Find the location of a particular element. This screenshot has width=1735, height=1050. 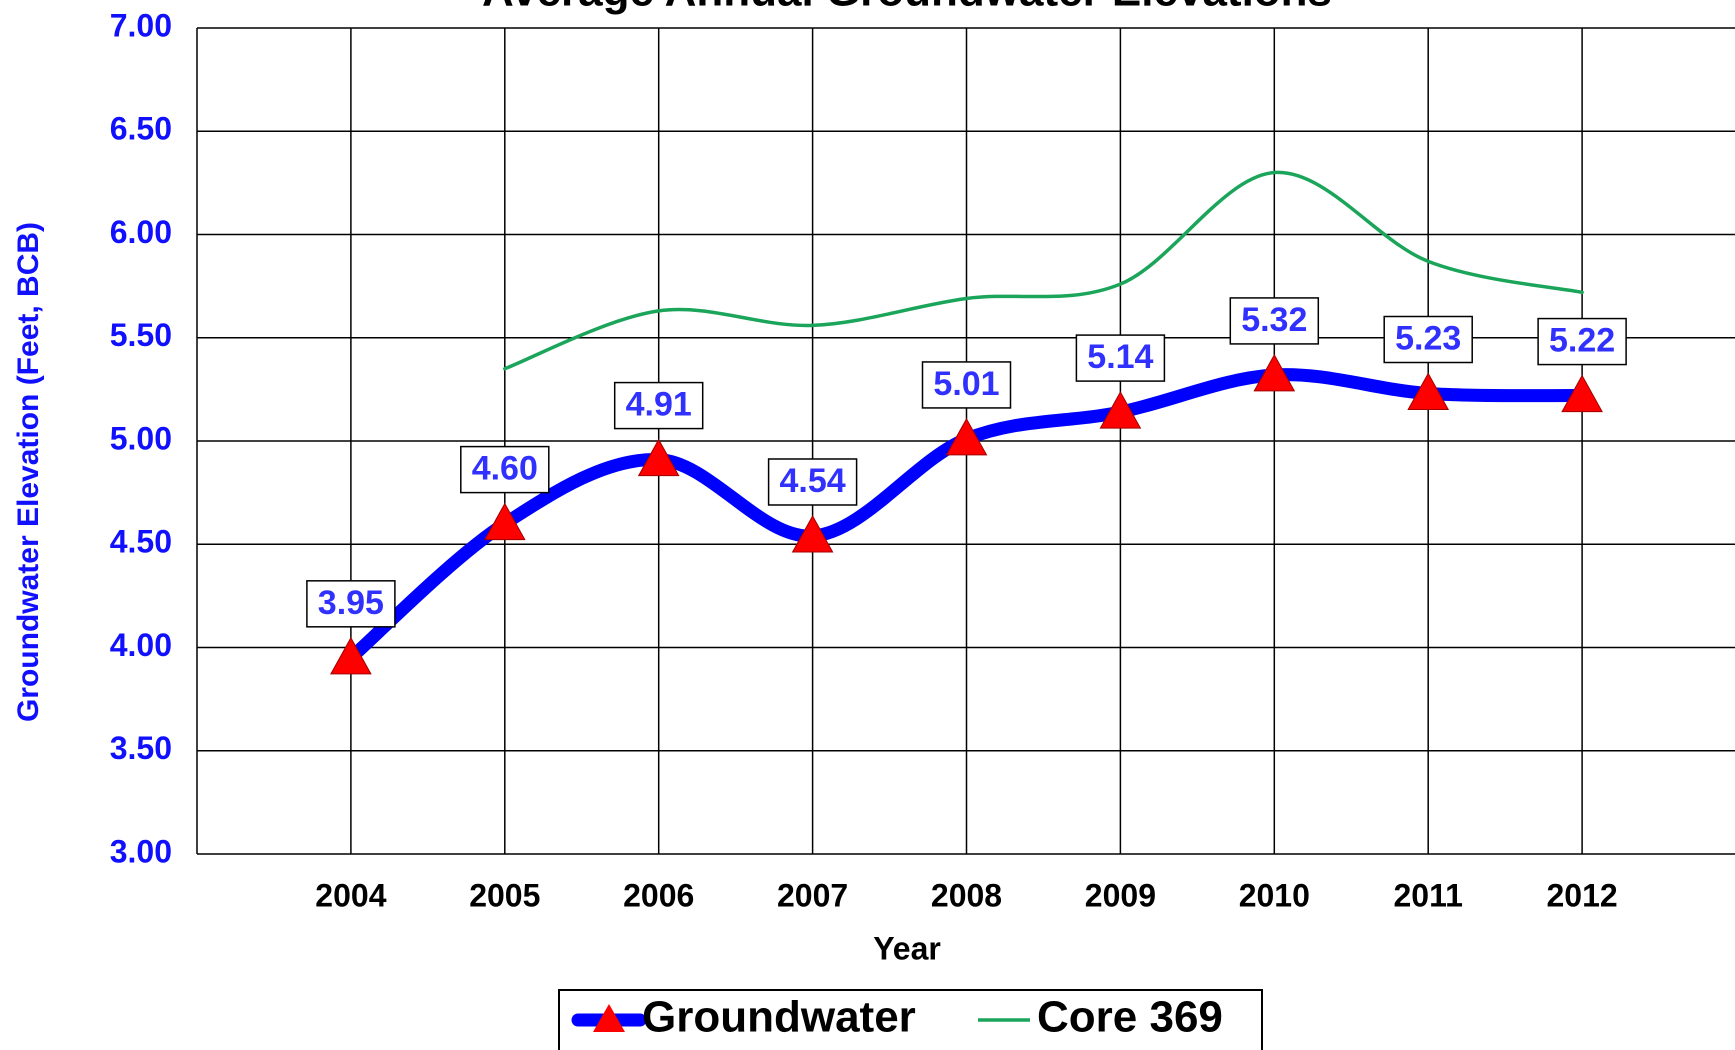

y-tick-label: 6.50 is located at coordinates (141, 129).